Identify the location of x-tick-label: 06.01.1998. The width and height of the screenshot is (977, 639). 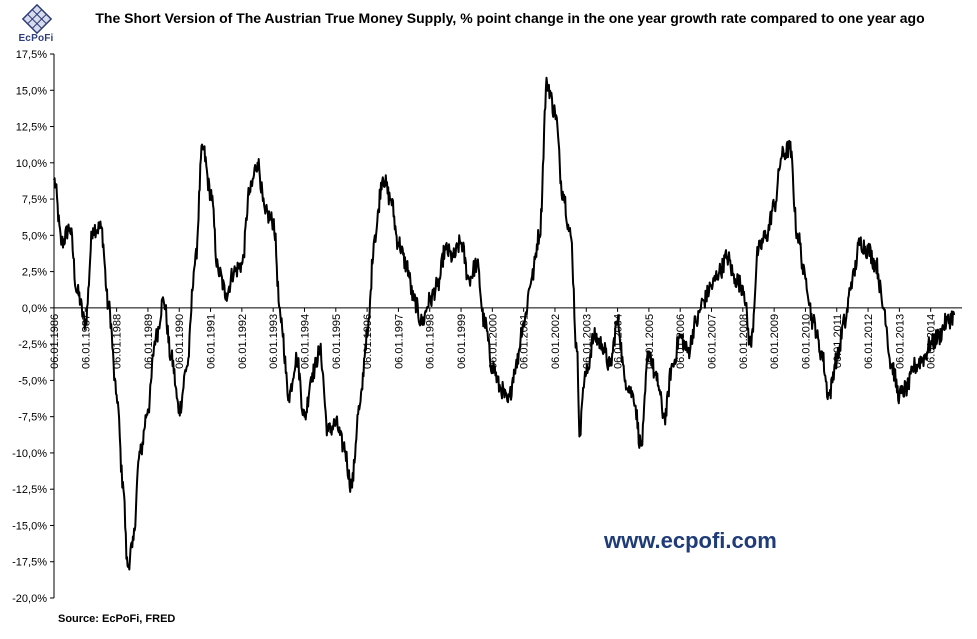
(431, 341).